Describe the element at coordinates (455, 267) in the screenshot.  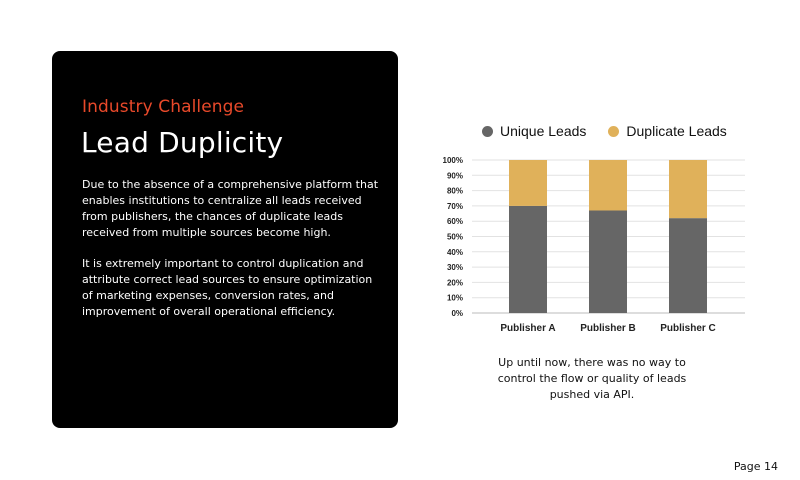
I see `y-tick-label: 30%` at that location.